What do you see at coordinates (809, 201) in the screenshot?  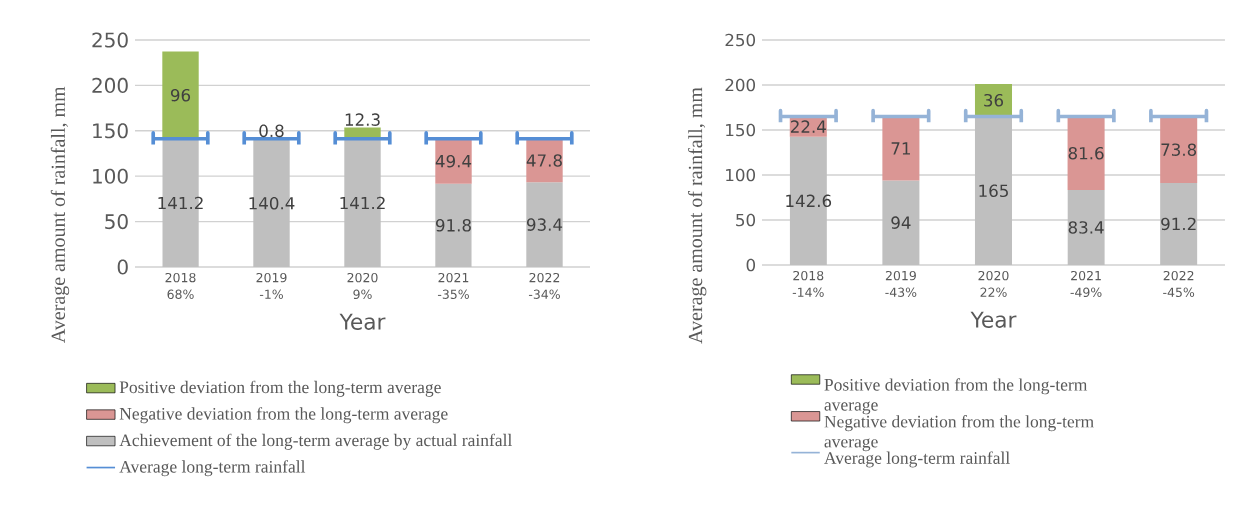 I see `data-label: 142.6` at bounding box center [809, 201].